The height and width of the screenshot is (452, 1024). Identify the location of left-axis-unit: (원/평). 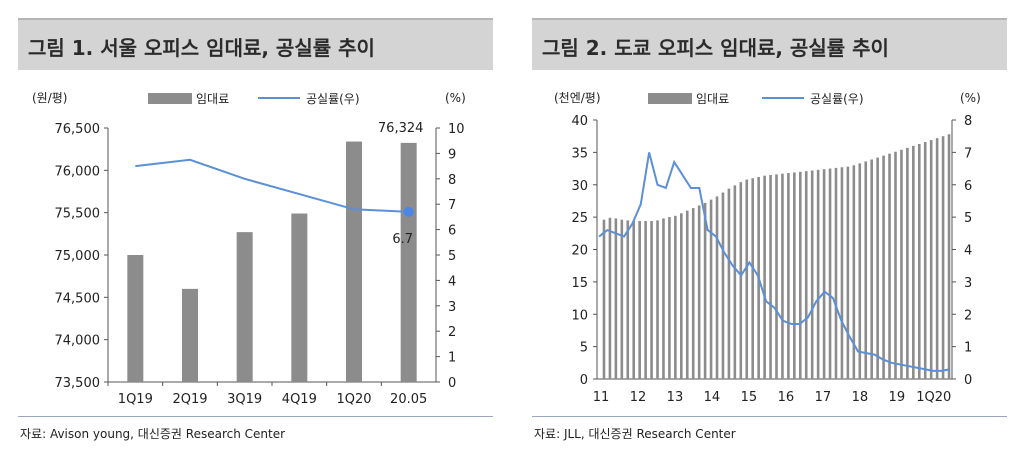
(50, 98).